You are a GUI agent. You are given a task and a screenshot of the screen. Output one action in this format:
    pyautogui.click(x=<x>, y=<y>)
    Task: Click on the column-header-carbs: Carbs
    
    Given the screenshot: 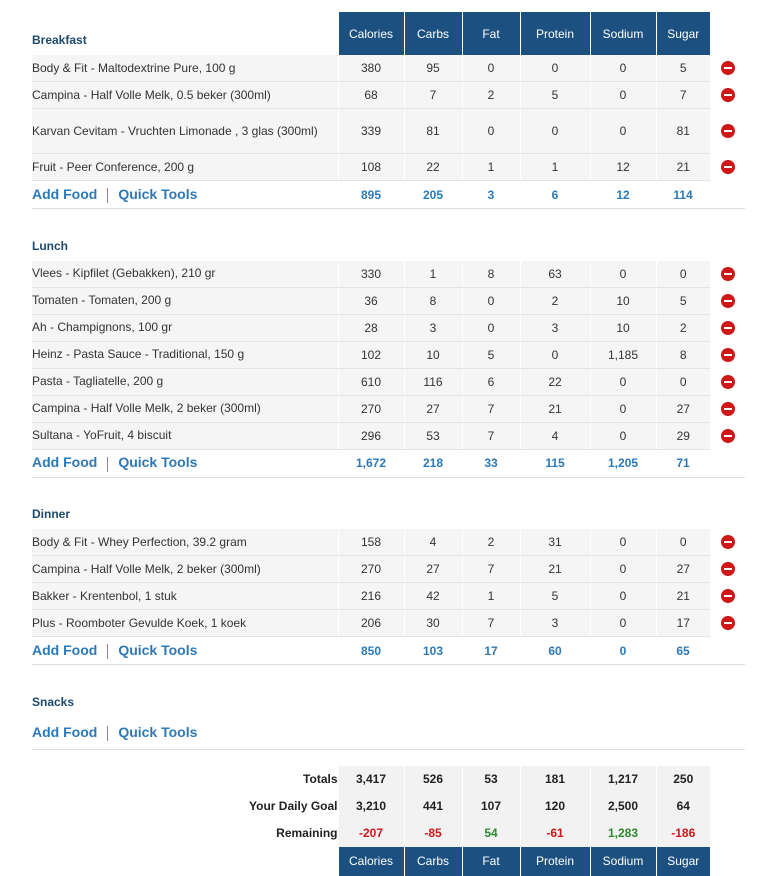 What is the action you would take?
    pyautogui.click(x=432, y=33)
    